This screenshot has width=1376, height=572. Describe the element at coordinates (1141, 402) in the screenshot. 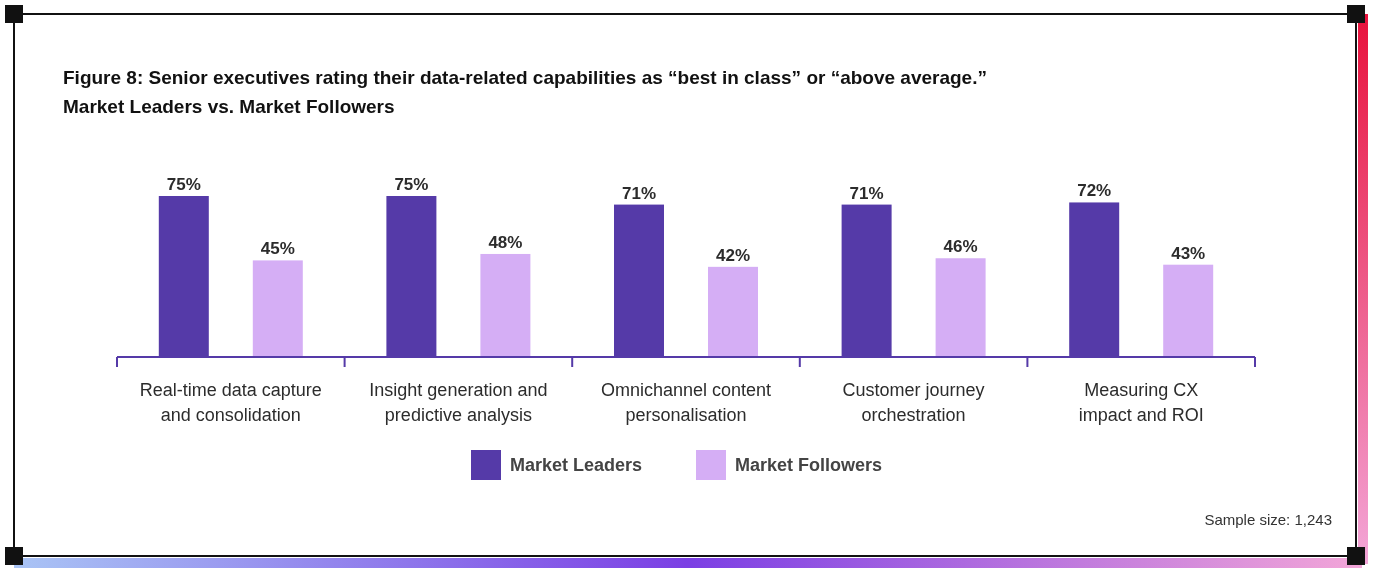

I see `x-tick-label: Measuring CX impact and ROI` at that location.